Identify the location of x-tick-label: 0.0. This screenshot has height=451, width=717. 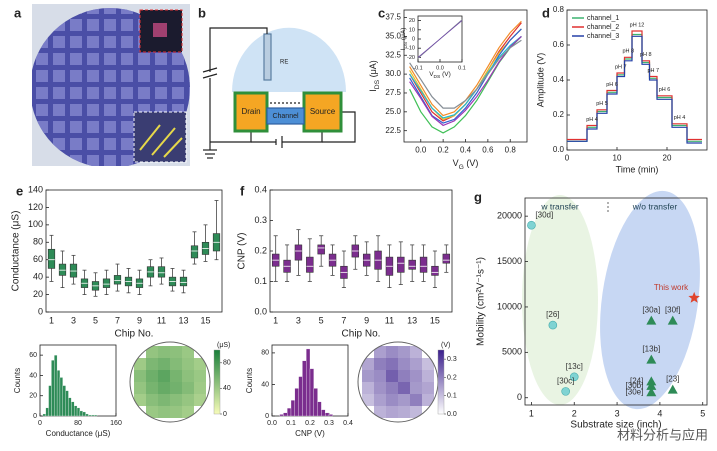
(440, 68).